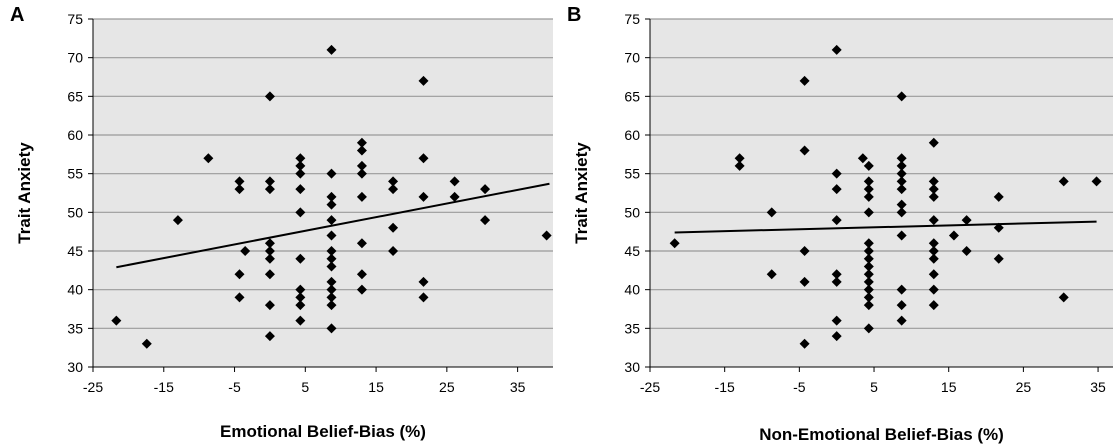 Image resolution: width=1115 pixels, height=444 pixels. What do you see at coordinates (574, 15) in the screenshot?
I see `panel-letter: B` at bounding box center [574, 15].